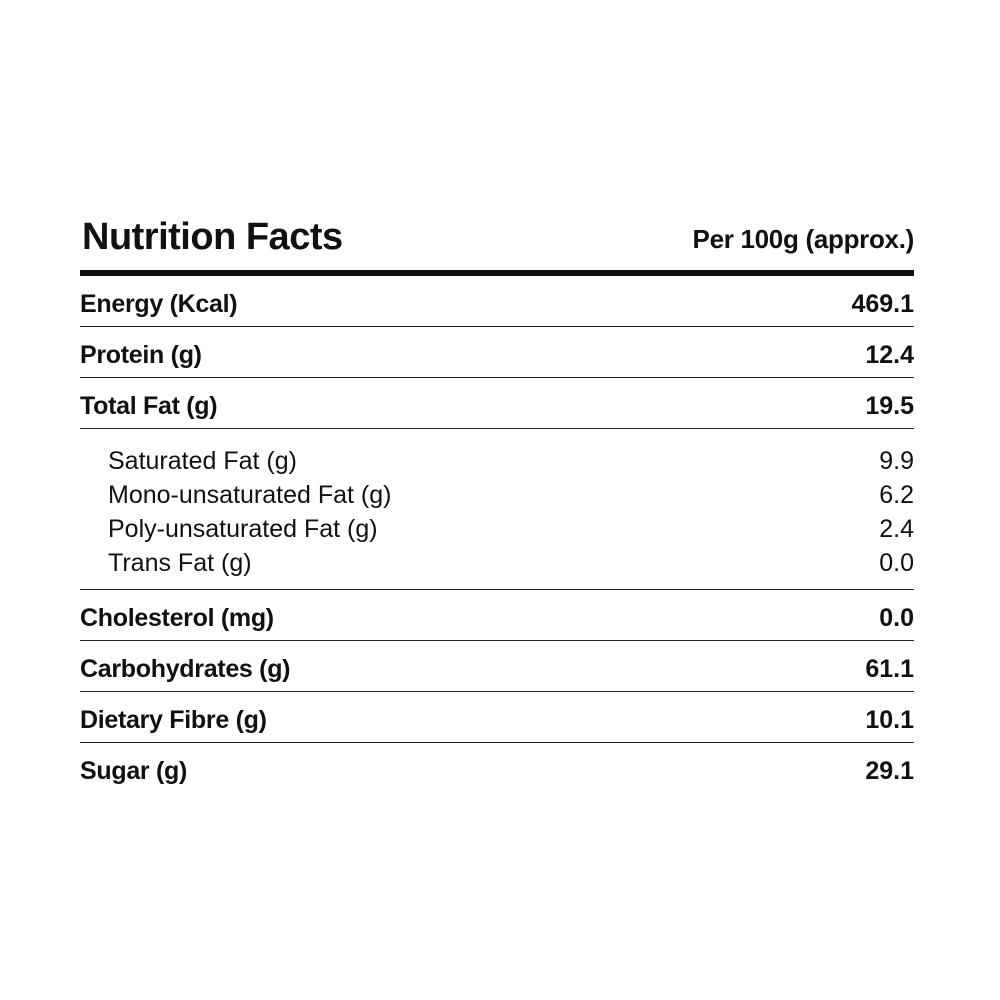 Image resolution: width=1000 pixels, height=1000 pixels. Describe the element at coordinates (889, 406) in the screenshot. I see `nutrient-value: 19.5` at that location.